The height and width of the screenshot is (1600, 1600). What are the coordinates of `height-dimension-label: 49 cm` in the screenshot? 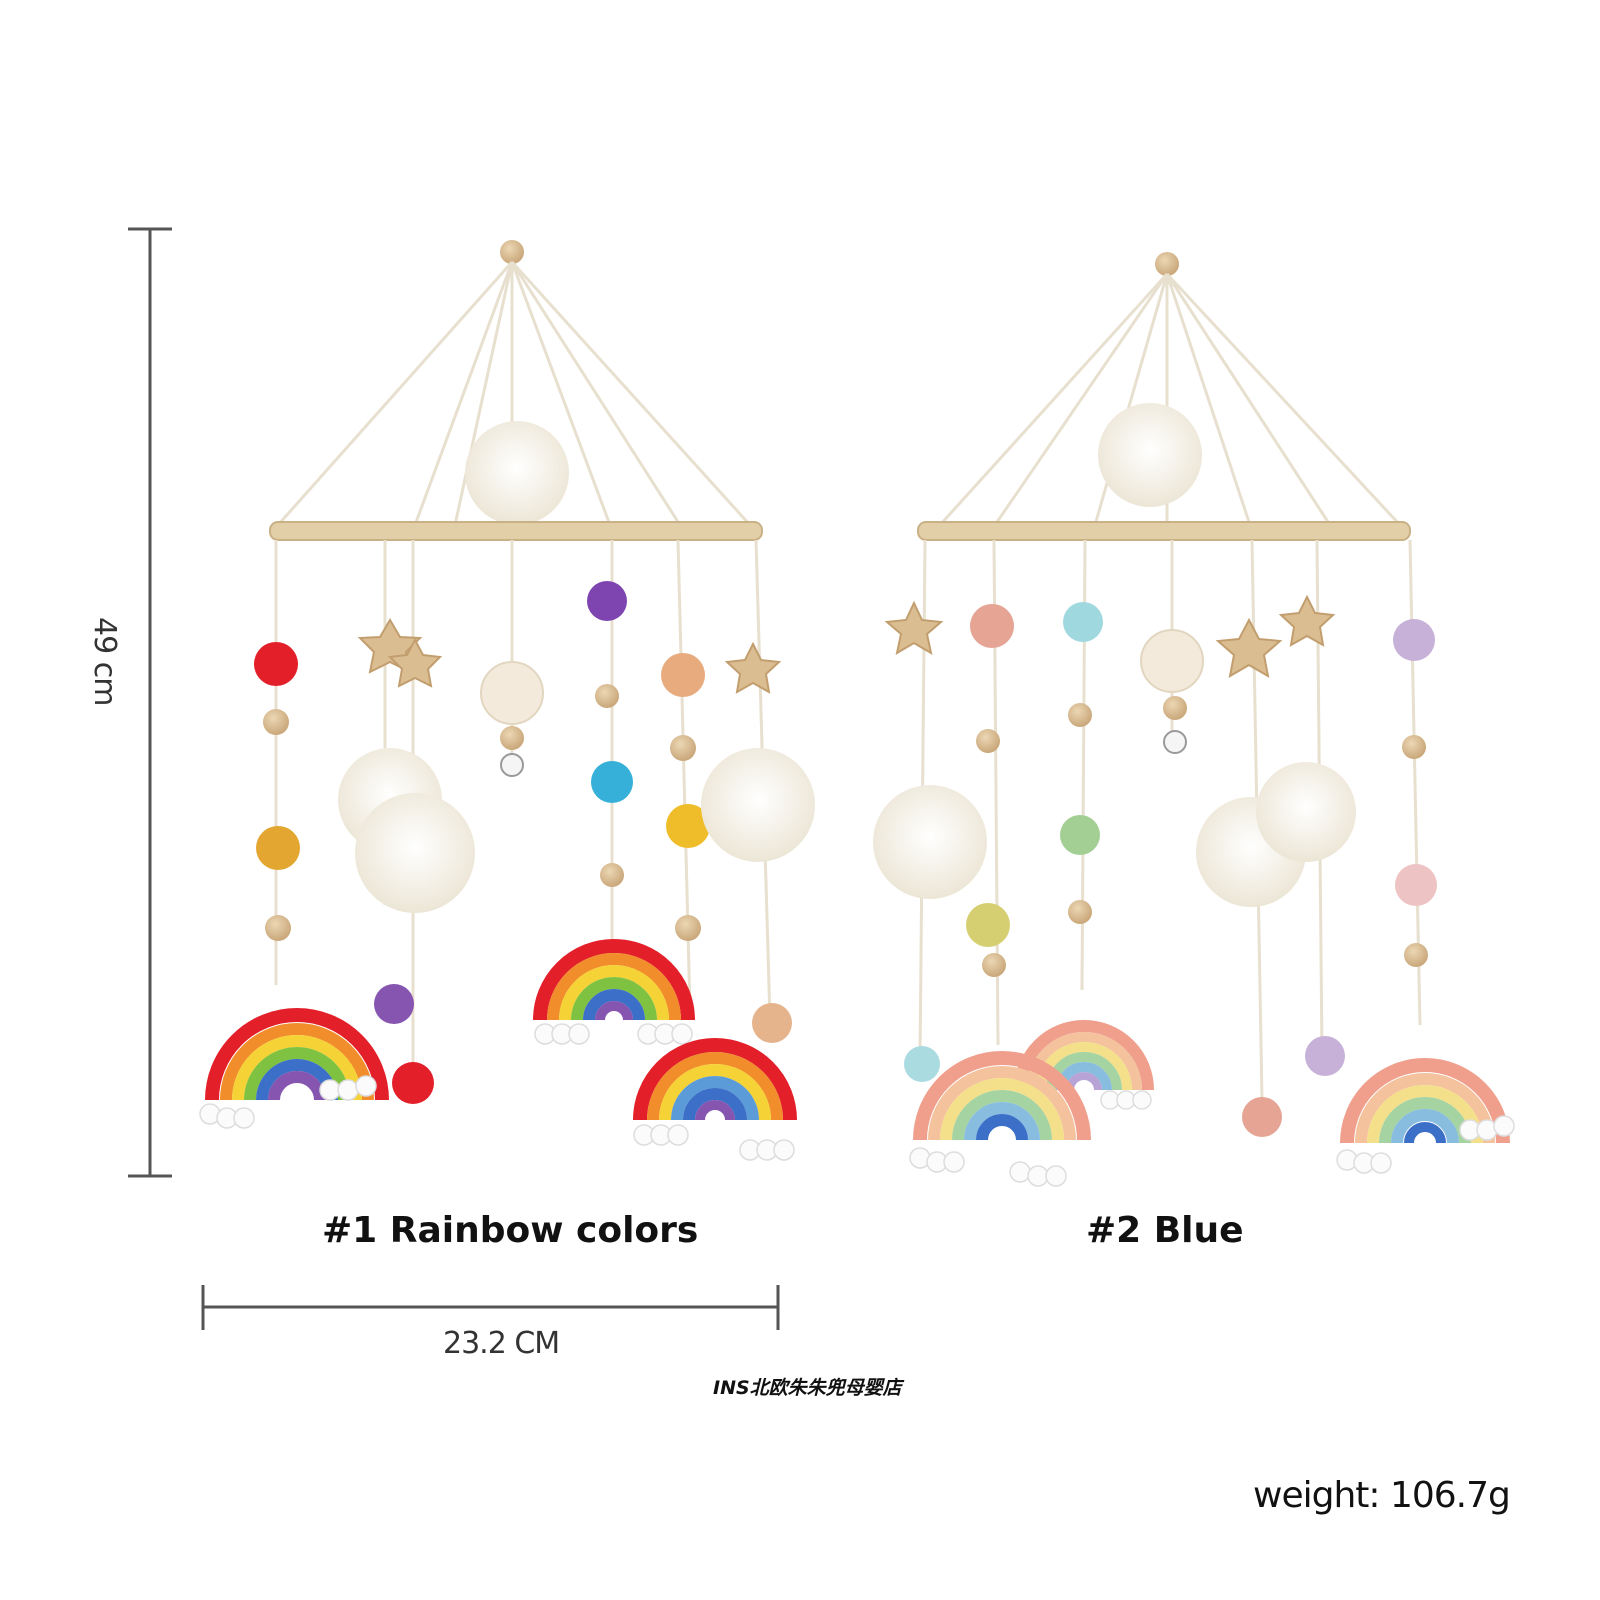 It's located at (104, 661).